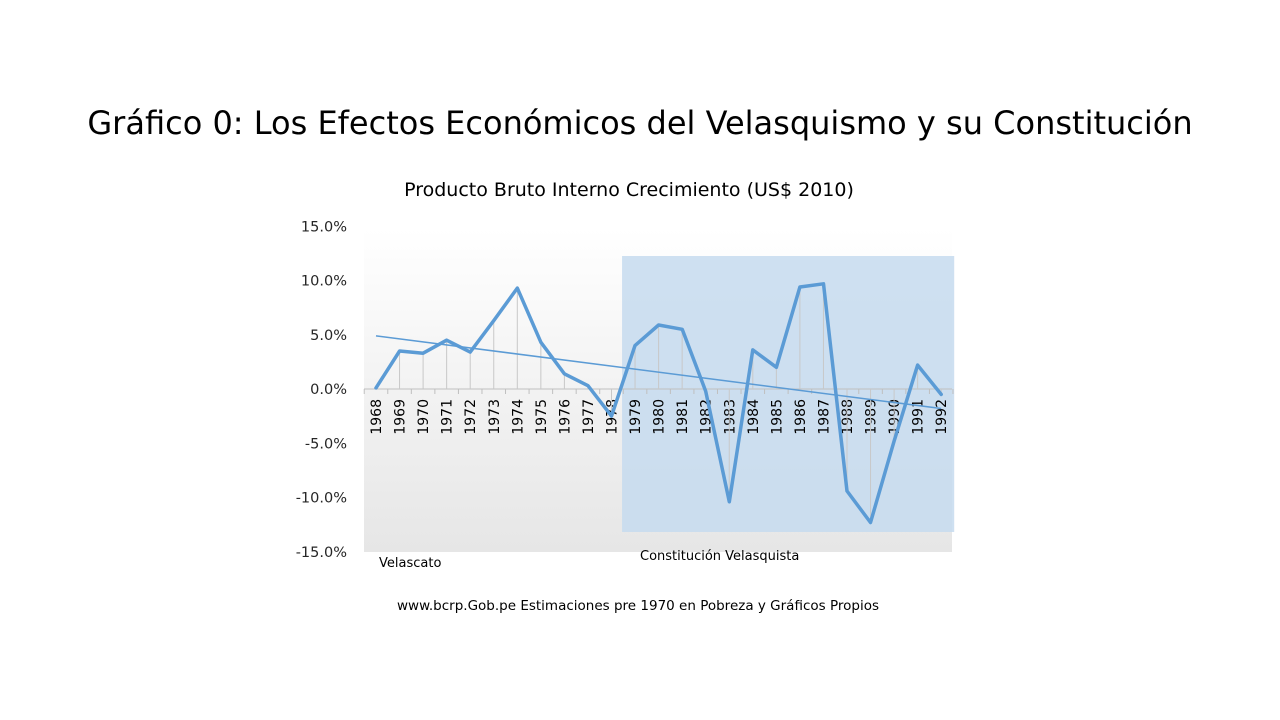 This screenshot has width=1280, height=720. I want to click on x-tick-label: 1991, so click(919, 417).